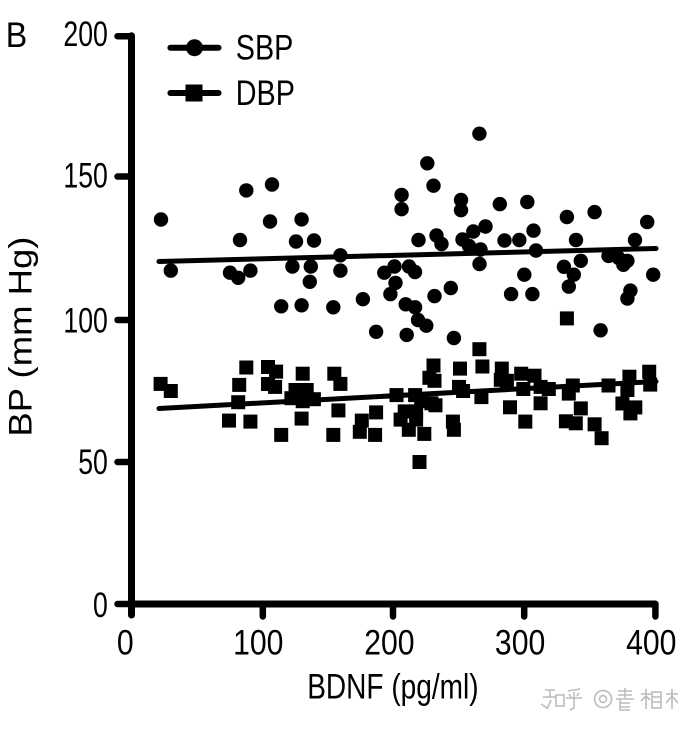  I want to click on svg-text: DBP, so click(265, 93).